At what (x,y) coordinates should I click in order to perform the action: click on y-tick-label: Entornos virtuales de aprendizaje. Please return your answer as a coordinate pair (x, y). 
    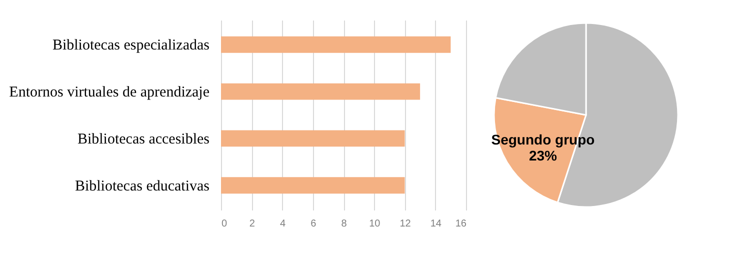
    Looking at the image, I should click on (109, 92).